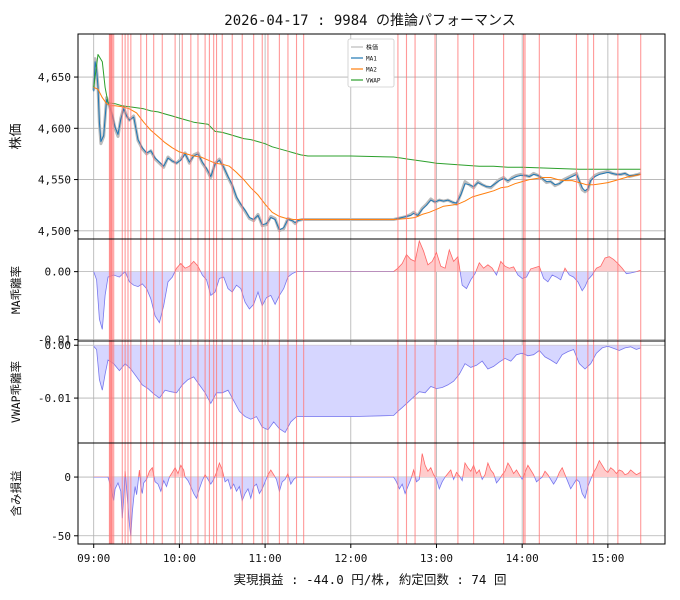  I want to click on xtick-label-3: 12:00, so click(350, 558).